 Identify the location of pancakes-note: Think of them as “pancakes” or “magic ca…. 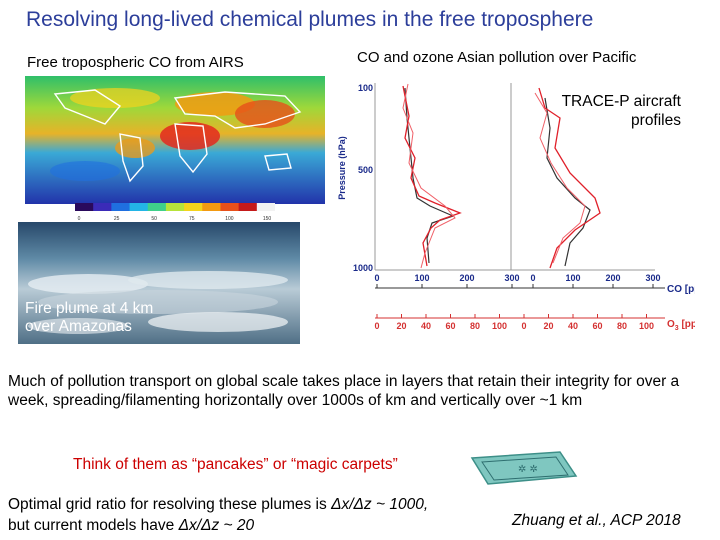
(235, 464).